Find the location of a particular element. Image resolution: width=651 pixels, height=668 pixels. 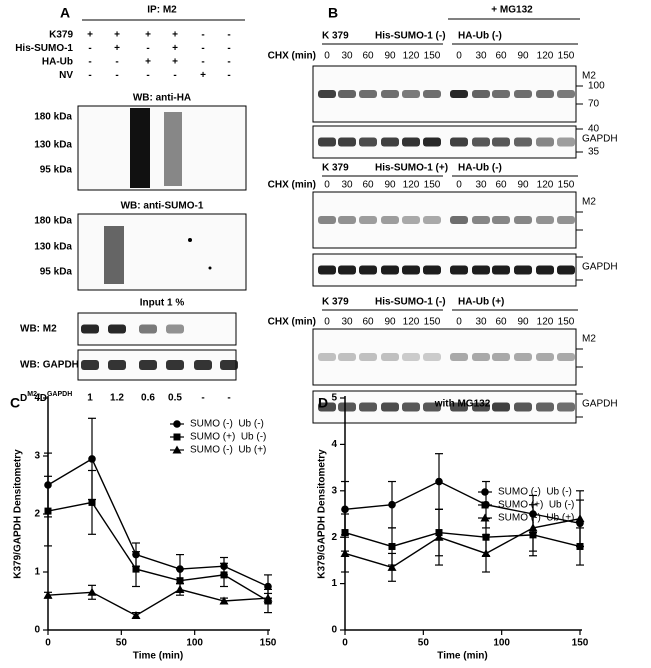

y-tick-label: 0 is located at coordinates (37, 630).